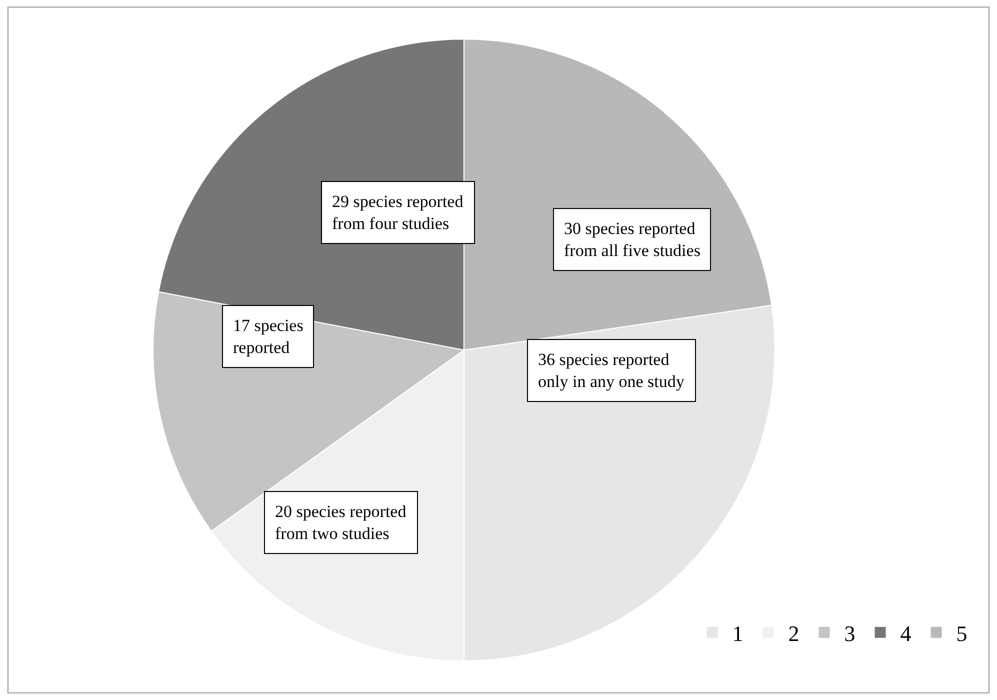 This screenshot has width=997, height=700. I want to click on legend-label: 2, so click(794, 633).